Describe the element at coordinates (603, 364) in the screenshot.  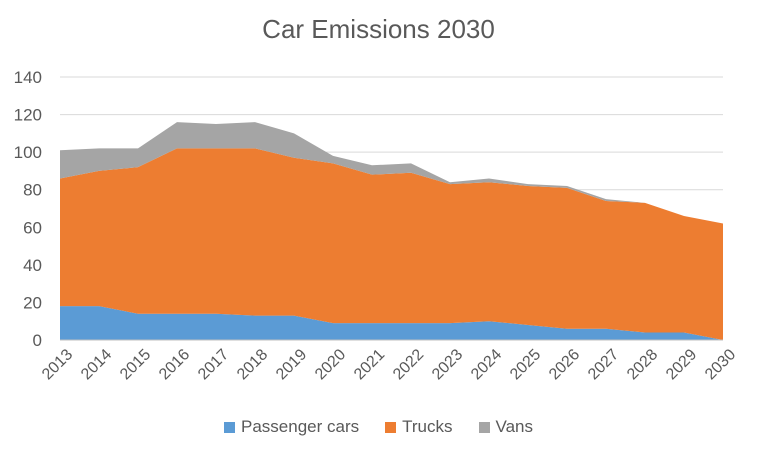
I see `x-tick-label: 2027` at that location.